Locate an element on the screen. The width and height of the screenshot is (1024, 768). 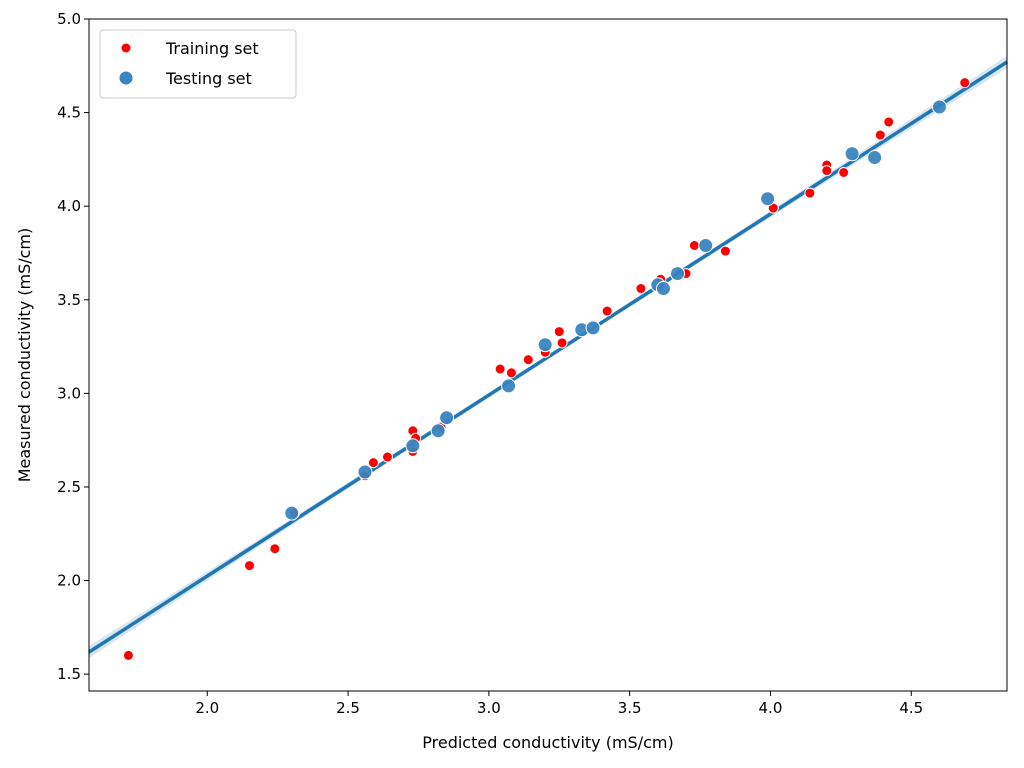
y-tick-label: 4.0 is located at coordinates (69, 206).